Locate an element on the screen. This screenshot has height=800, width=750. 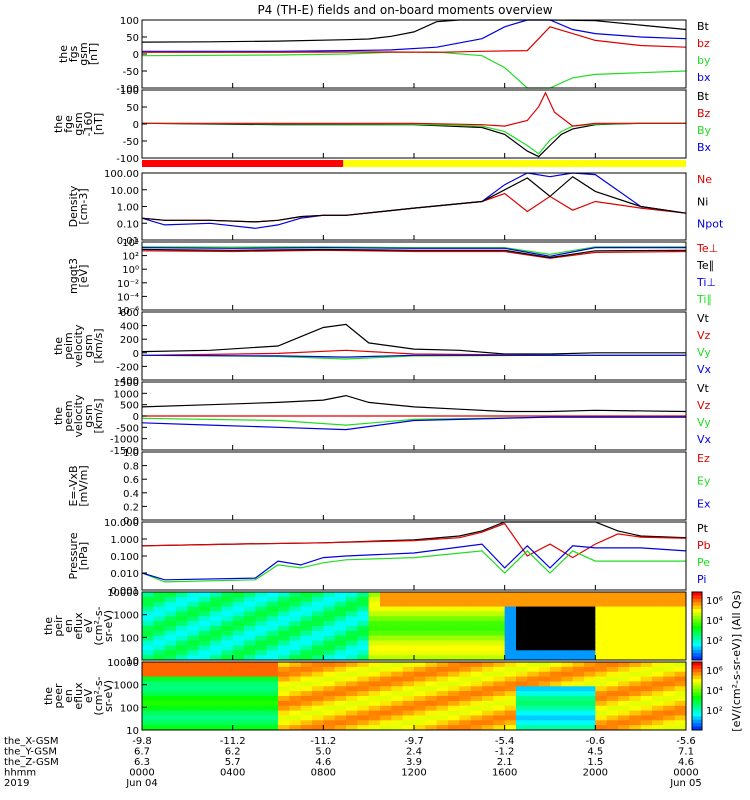
x-row-value: Jun 04 is located at coordinates (141, 783).